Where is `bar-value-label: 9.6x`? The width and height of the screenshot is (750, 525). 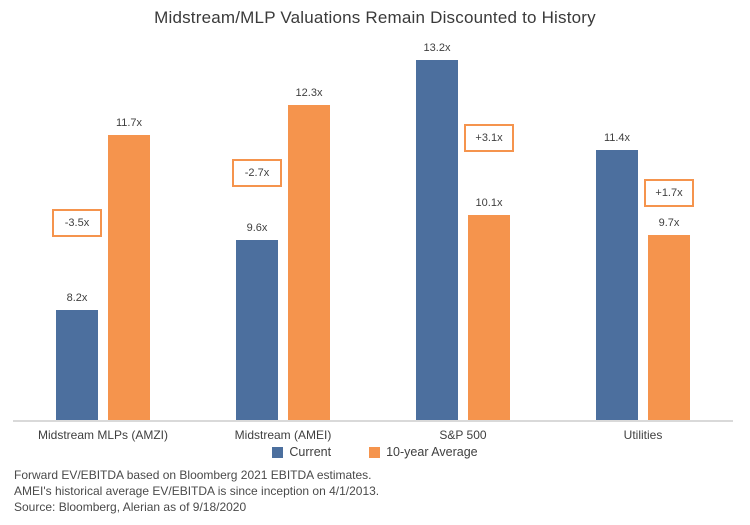
bar-value-label: 9.6x is located at coordinates (257, 228).